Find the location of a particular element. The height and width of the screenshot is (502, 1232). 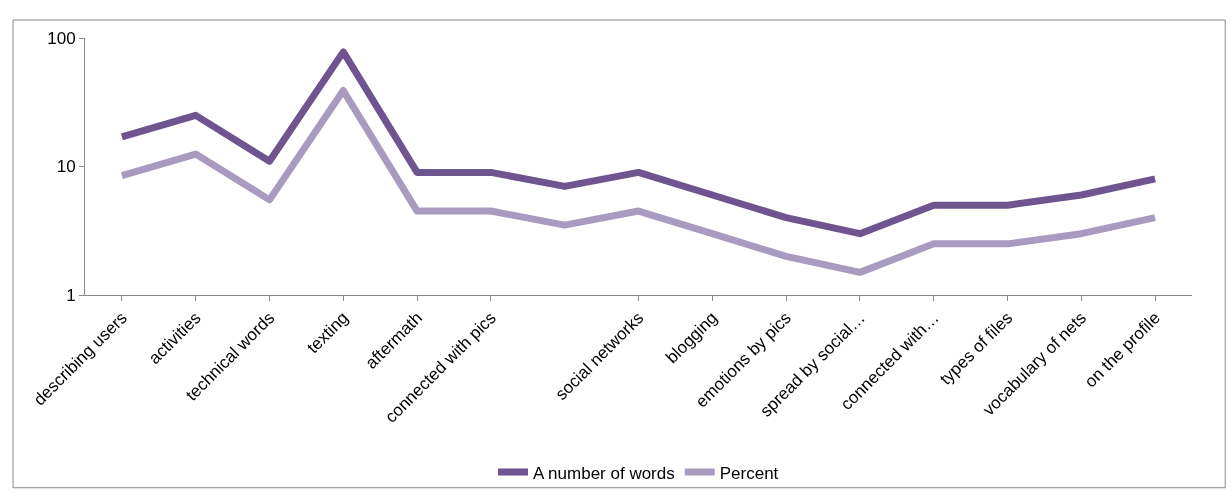

legend-label: A number of words is located at coordinates (604, 473).